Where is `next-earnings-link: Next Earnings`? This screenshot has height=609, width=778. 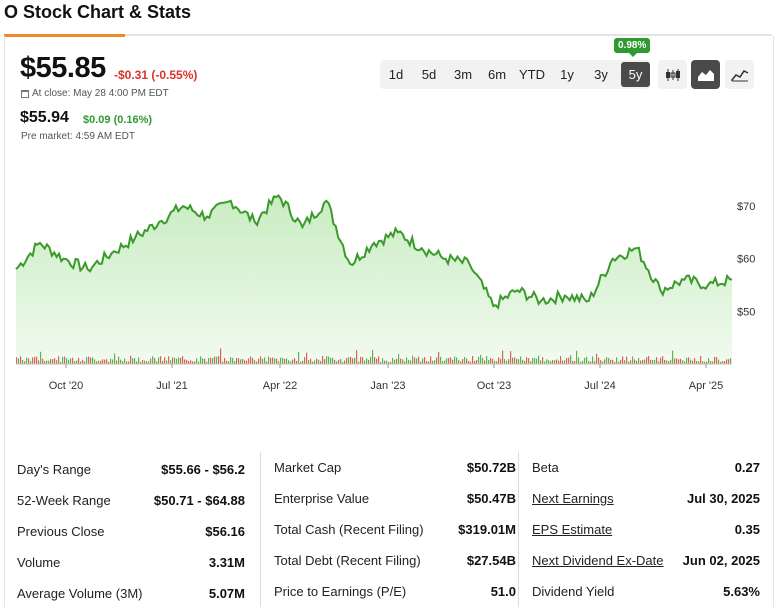
next-earnings-link: Next Earnings is located at coordinates (573, 498).